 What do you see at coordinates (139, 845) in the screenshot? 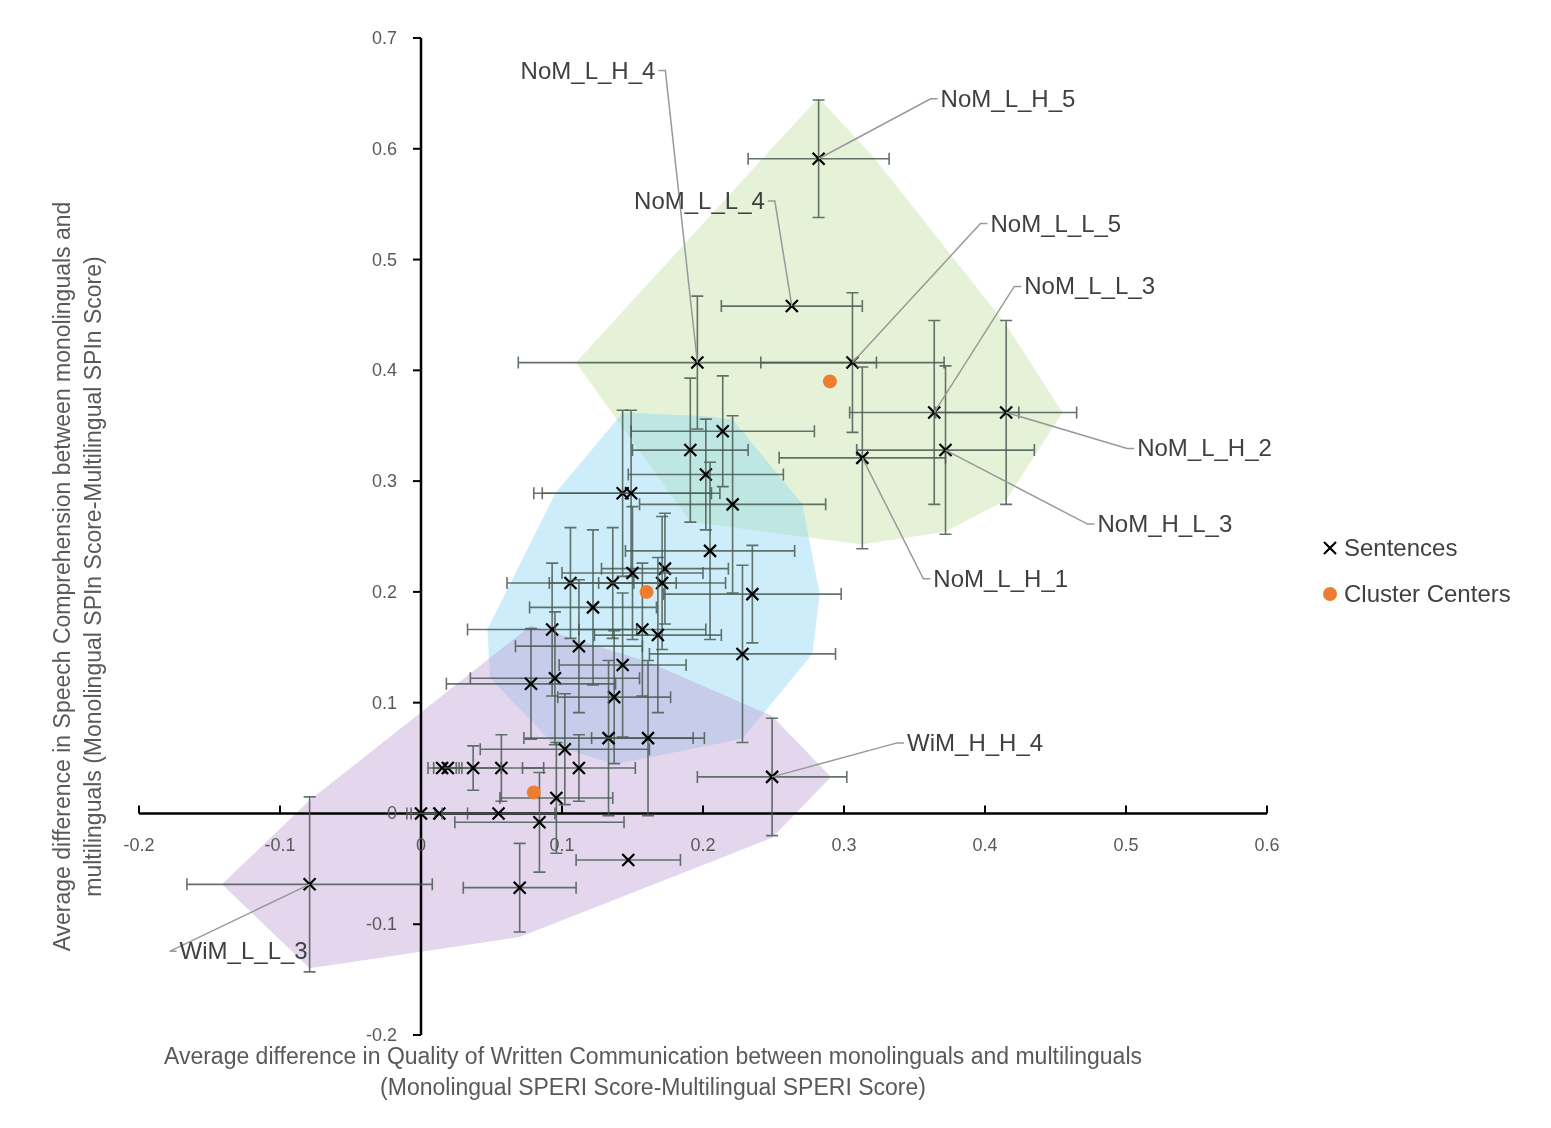
I see `x-tick-label: -0.2` at bounding box center [139, 845].